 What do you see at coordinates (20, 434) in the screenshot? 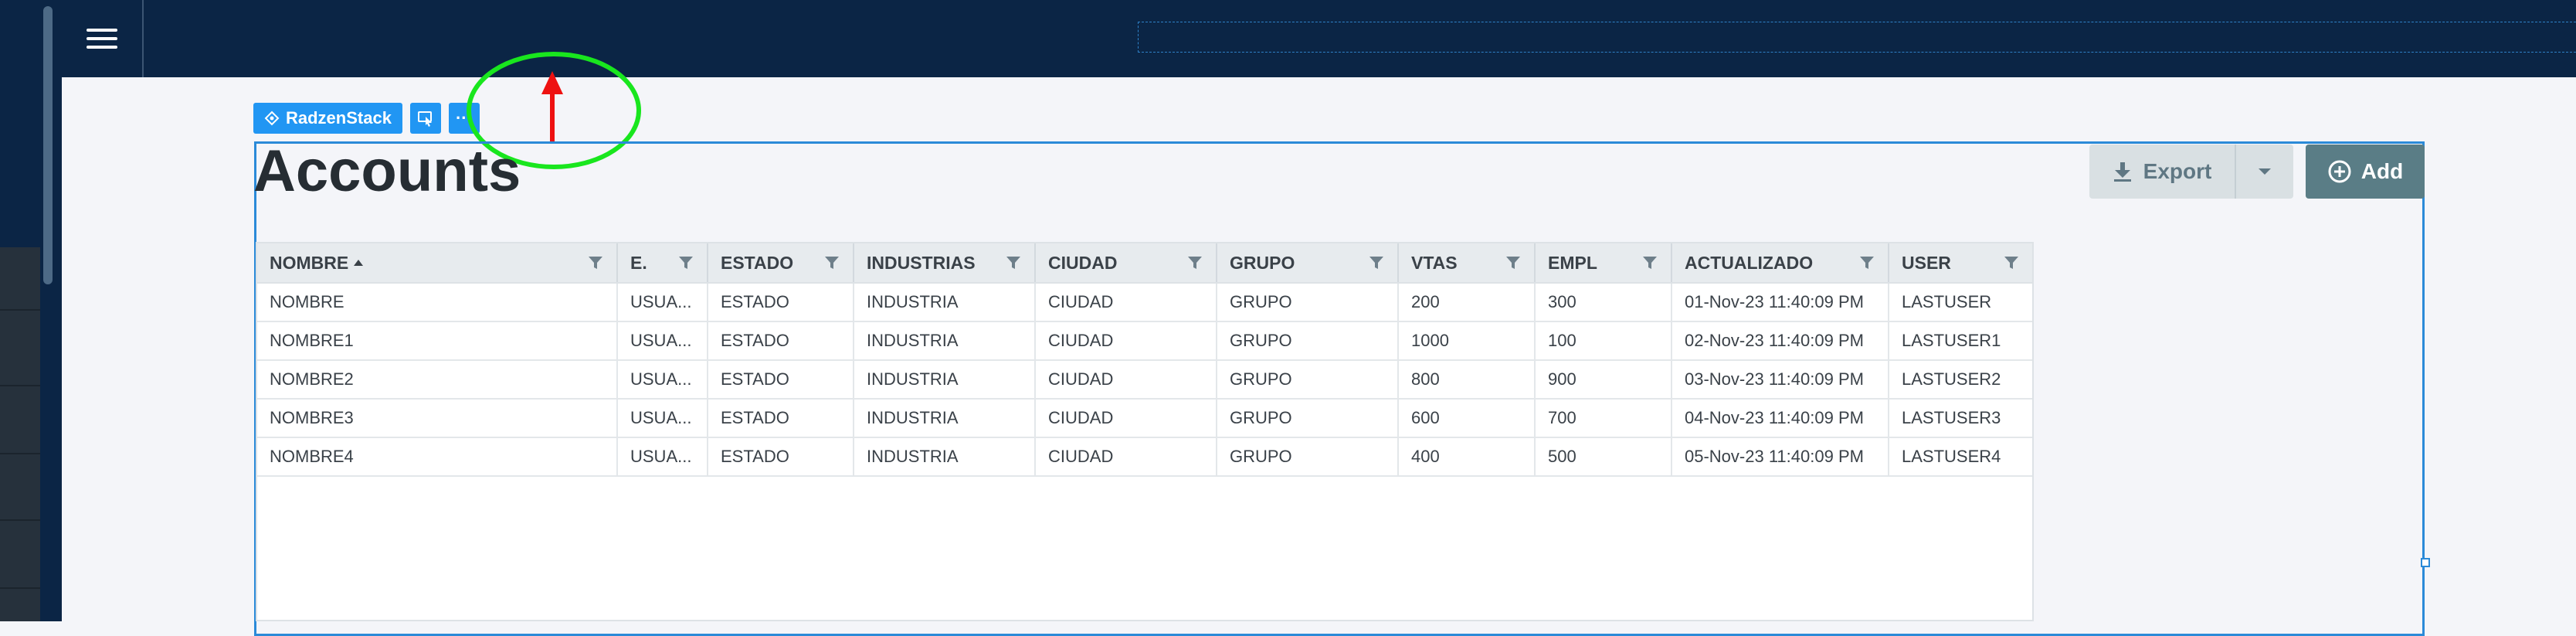
I see `sidebar-panel` at bounding box center [20, 434].